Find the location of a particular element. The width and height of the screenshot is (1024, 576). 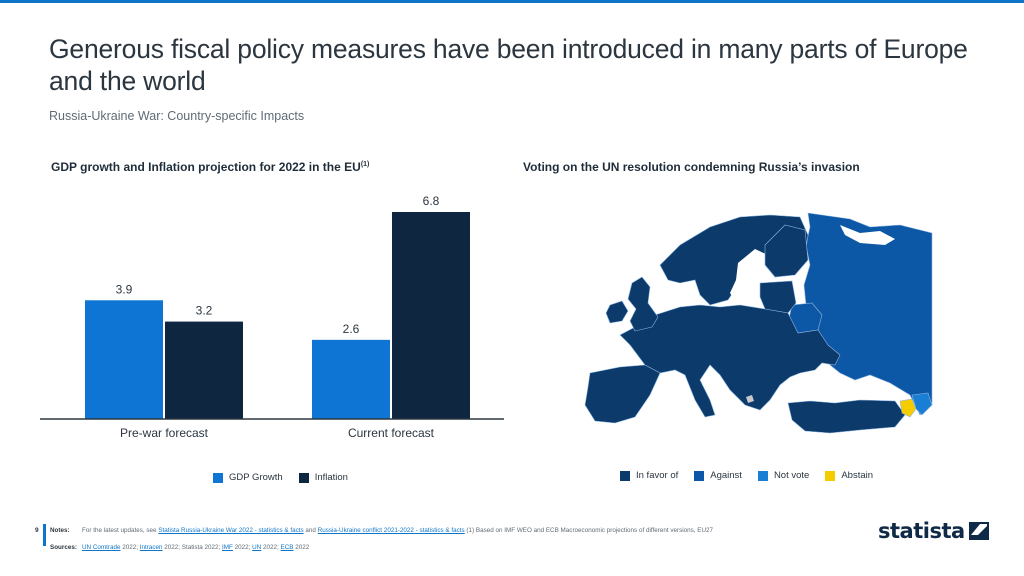

data-label: 3.2 is located at coordinates (204, 311).